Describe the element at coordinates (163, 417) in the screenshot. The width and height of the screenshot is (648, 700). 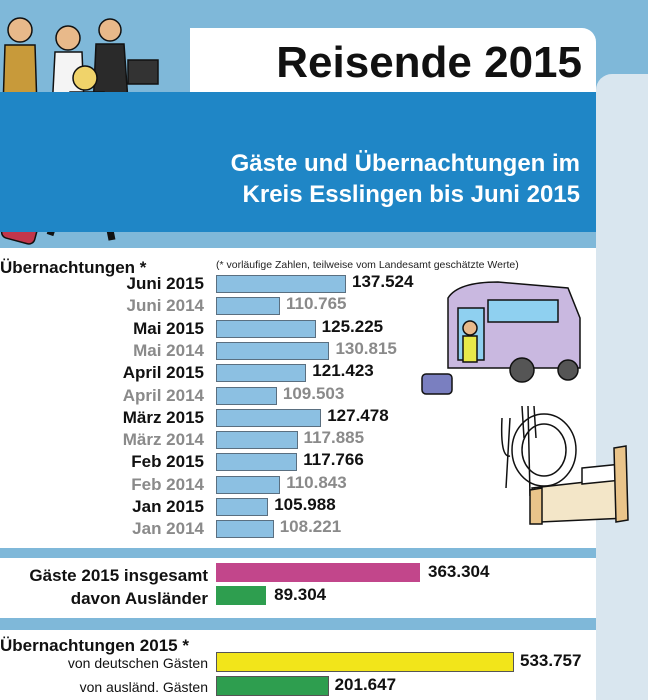
I see `category-label: März 2015` at that location.